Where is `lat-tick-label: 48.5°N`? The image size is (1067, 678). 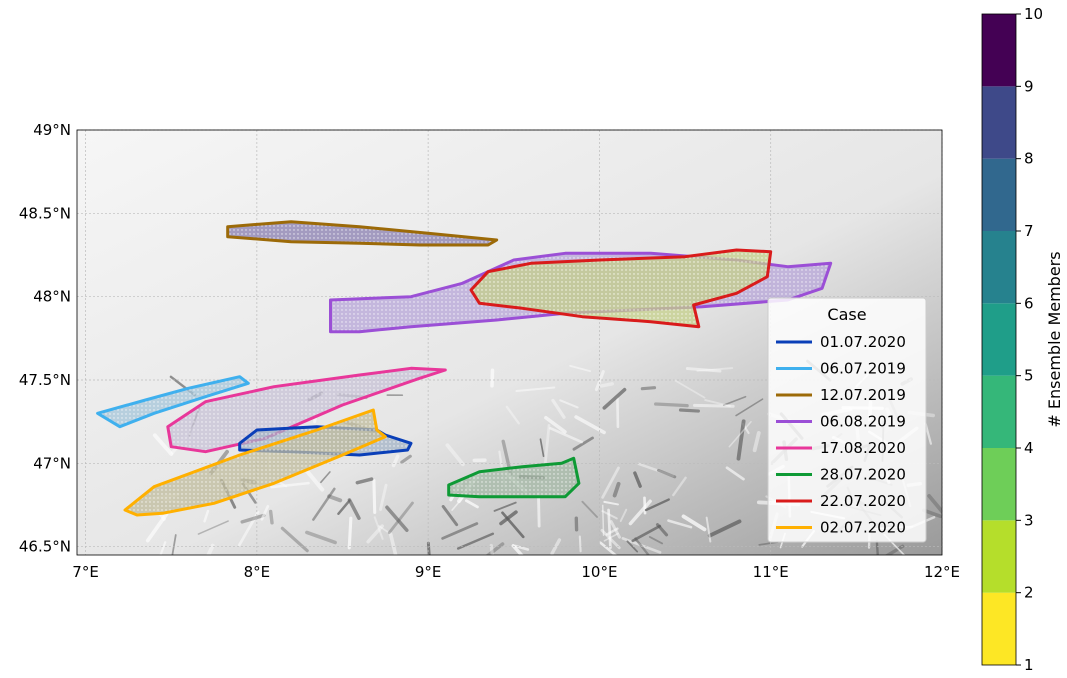 lat-tick-label: 48.5°N is located at coordinates (45, 213).